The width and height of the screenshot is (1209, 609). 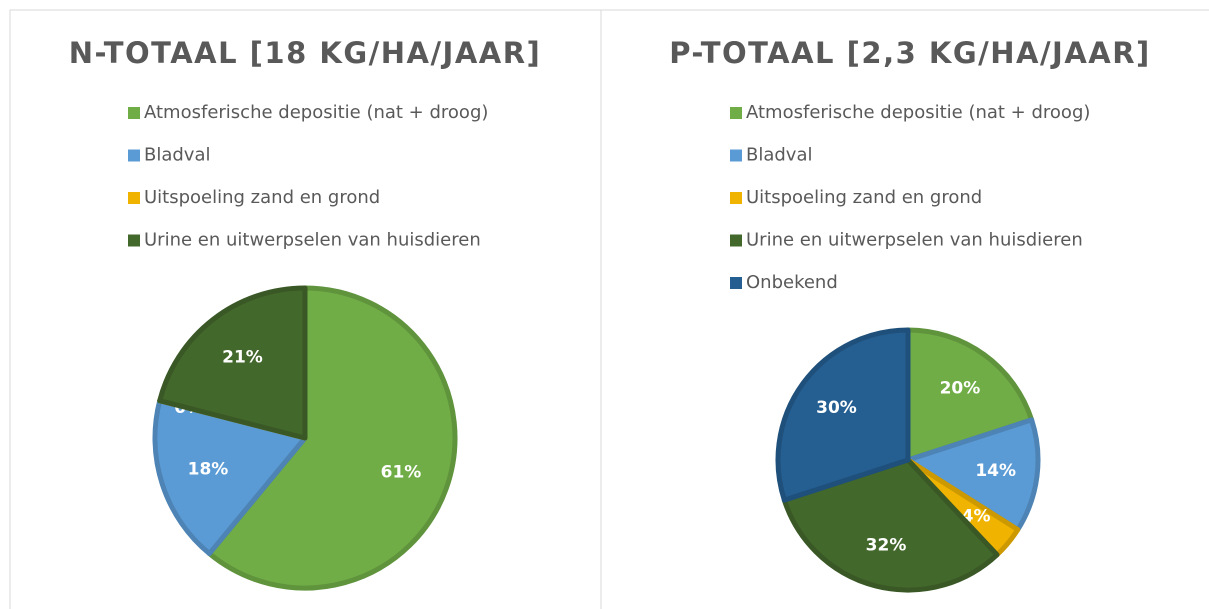 What do you see at coordinates (305, 53) in the screenshot?
I see `chart-title: N-TOTAAL [18 KG/HA/JAAR]` at bounding box center [305, 53].